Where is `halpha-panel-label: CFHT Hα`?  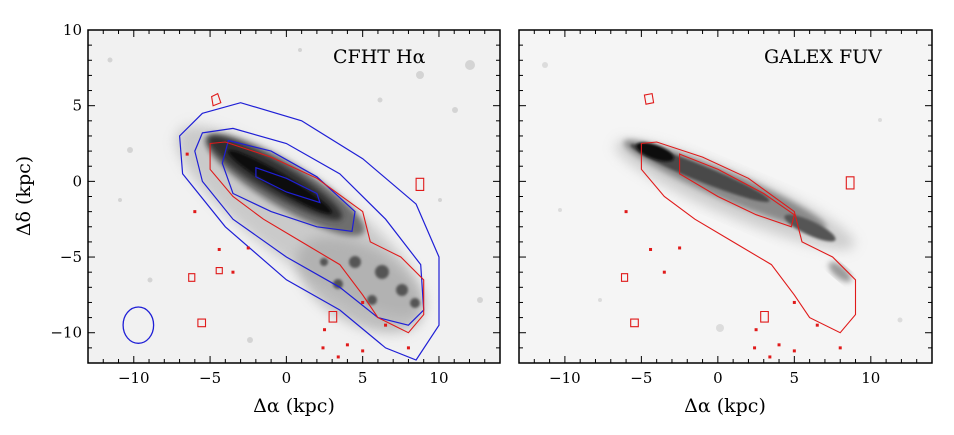 halpha-panel-label: CFHT Hα is located at coordinates (379, 57).